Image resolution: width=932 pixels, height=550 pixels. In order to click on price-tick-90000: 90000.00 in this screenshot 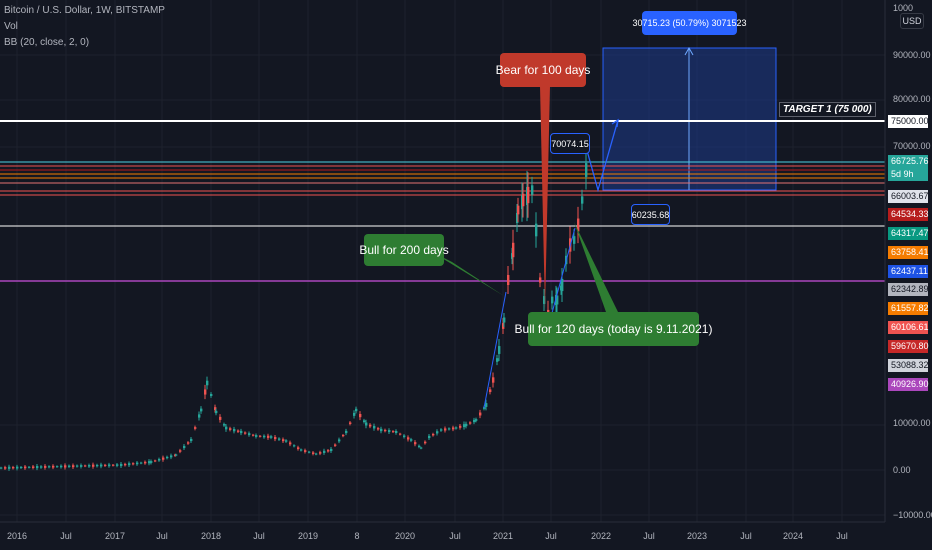, I will do `click(912, 55)`.